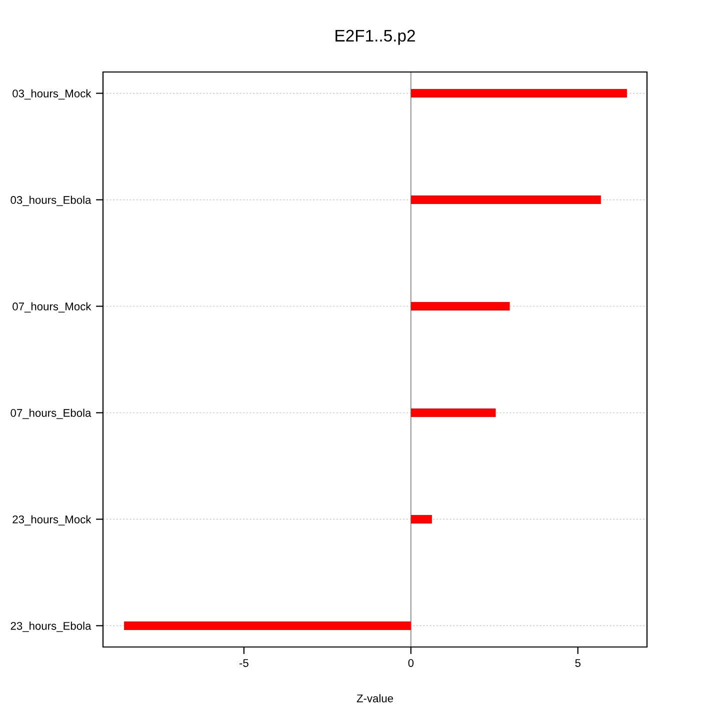  I want to click on x-tick-label: -5, so click(243, 663).